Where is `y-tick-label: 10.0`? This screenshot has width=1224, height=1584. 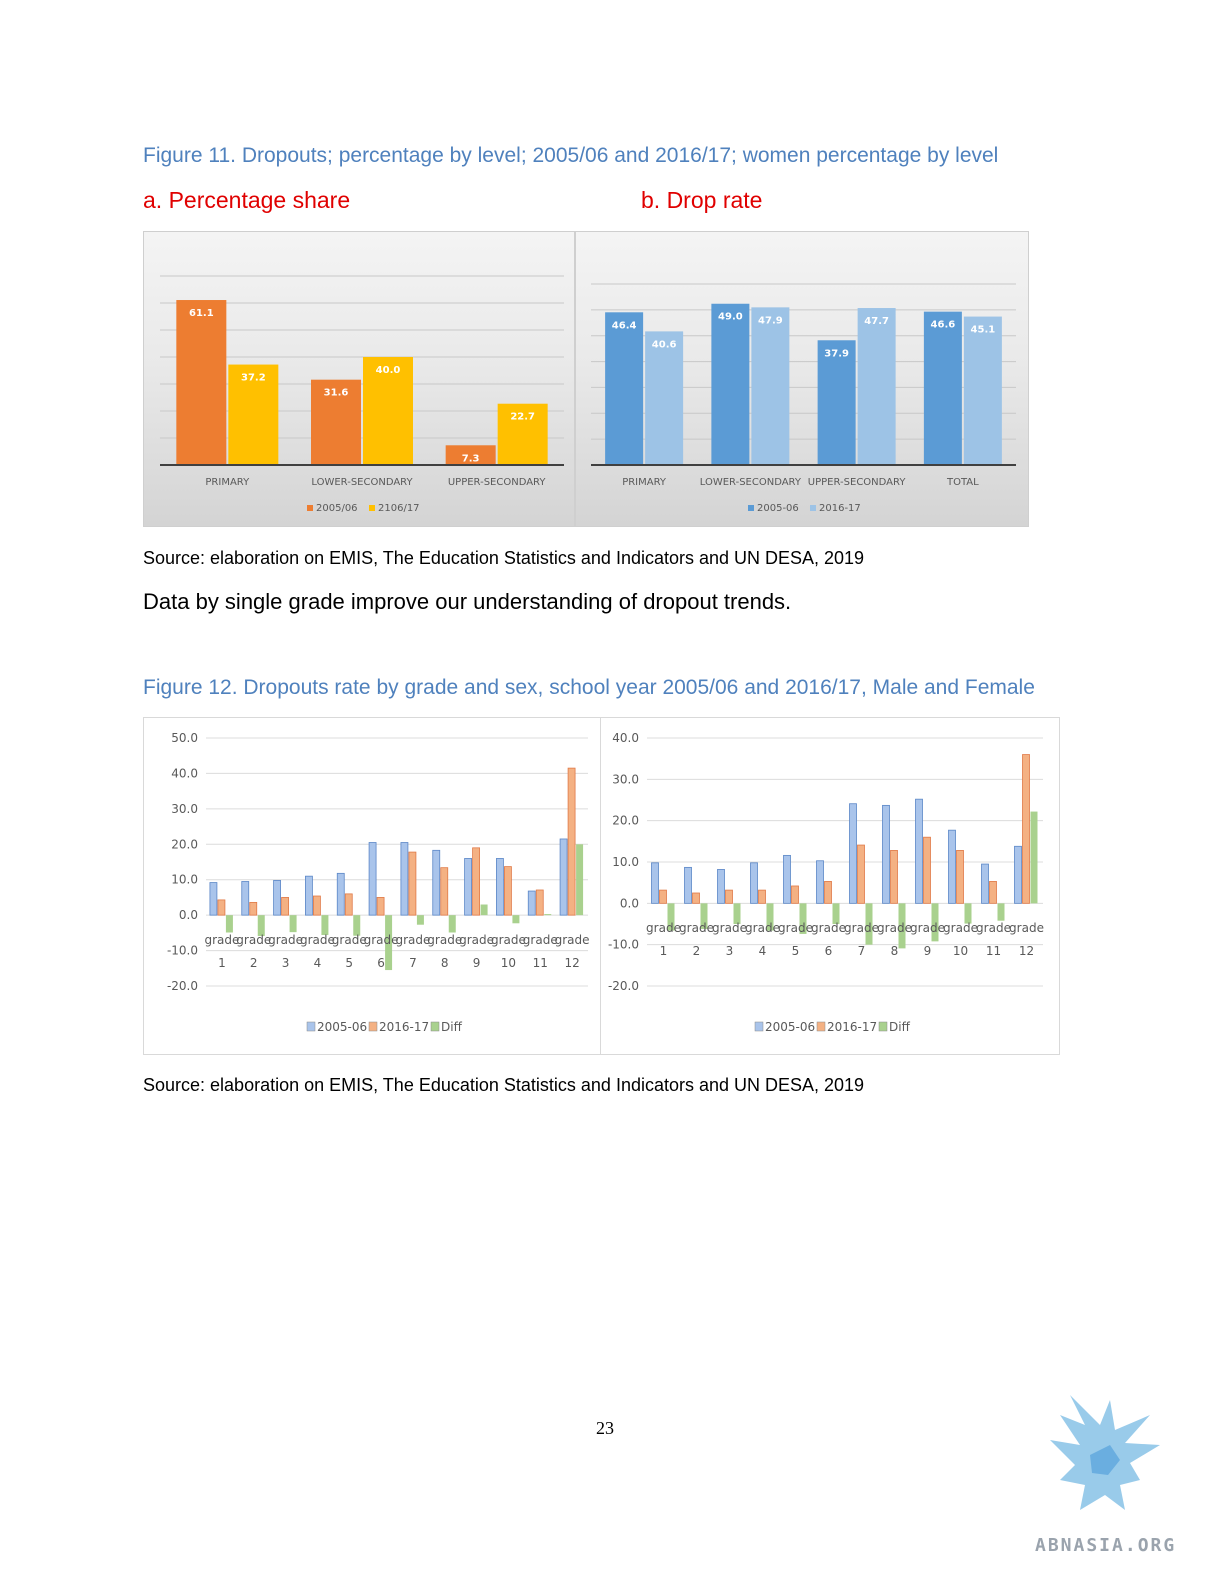
y-tick-label: 10.0 is located at coordinates (625, 862).